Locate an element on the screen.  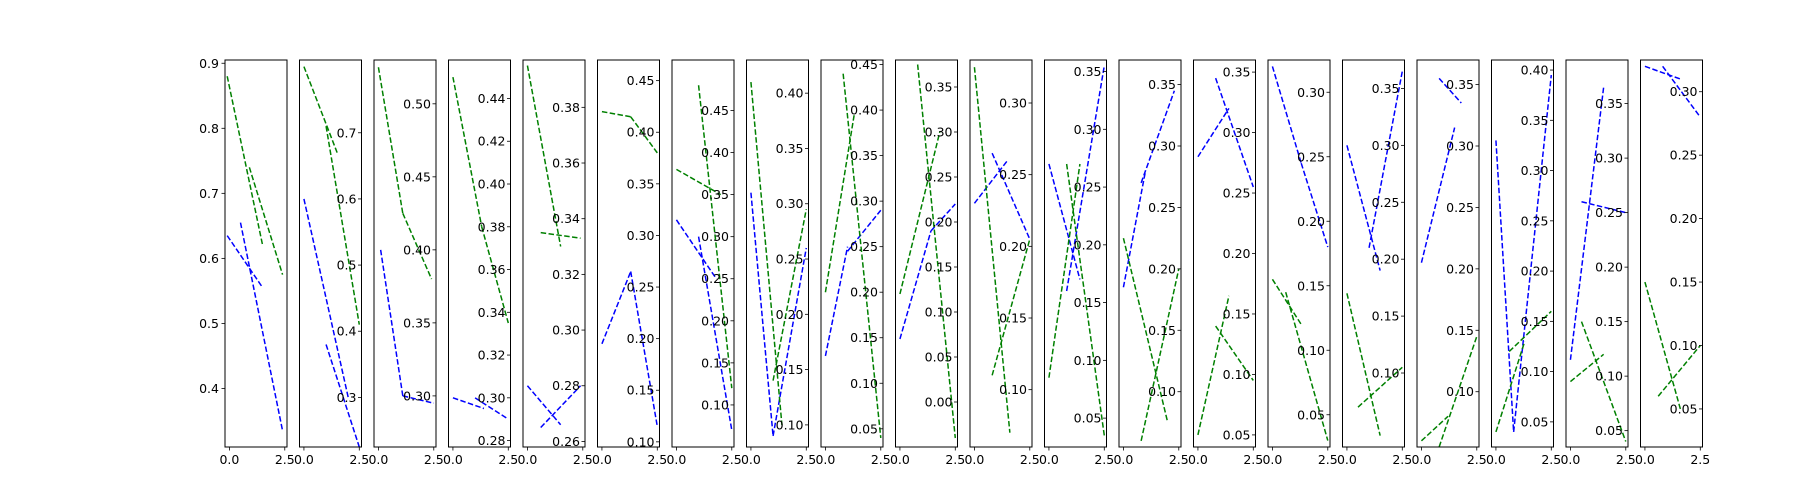
subplot-18: 0.0 2.5 0.05 0.10 0.15 0.20 0.25 0.30 0.35 0.40 is located at coordinates (1523, 263).